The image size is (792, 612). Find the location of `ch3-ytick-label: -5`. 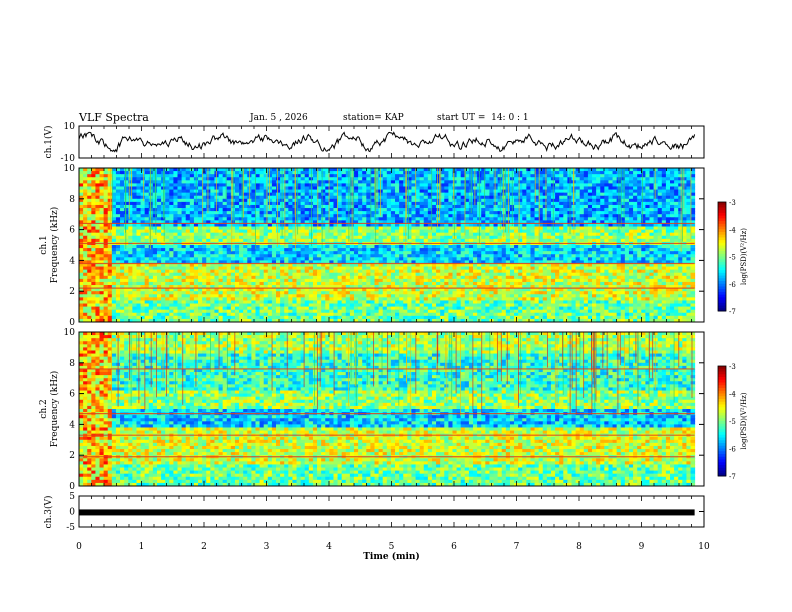

ch3-ytick-label: -5 is located at coordinates (70, 528).